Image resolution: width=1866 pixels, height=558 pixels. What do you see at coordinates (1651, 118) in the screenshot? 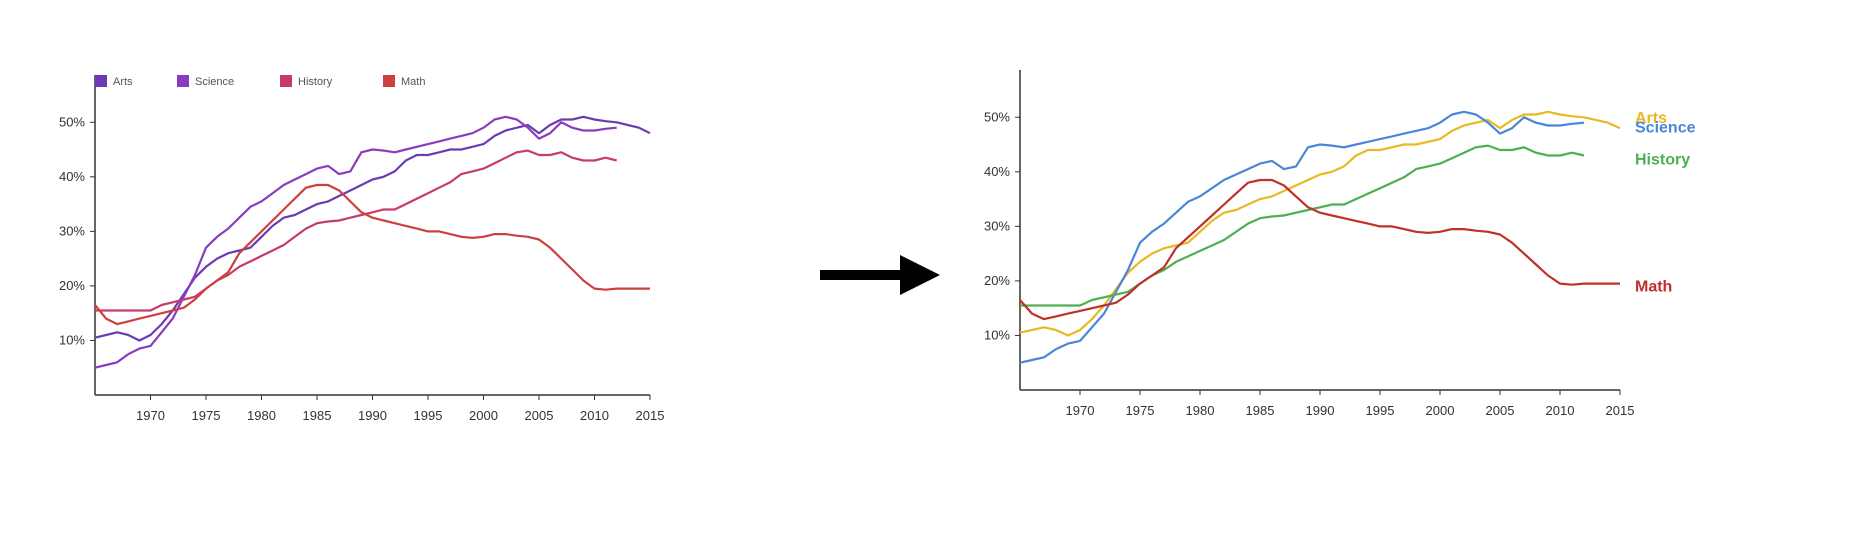
I see `end-label-arts: Arts` at bounding box center [1651, 118].